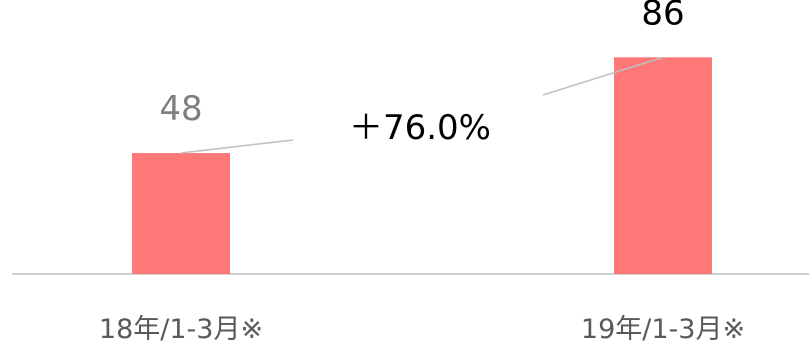 This screenshot has width=809, height=347. I want to click on growth-annotation: ＋76.0%, so click(420, 128).